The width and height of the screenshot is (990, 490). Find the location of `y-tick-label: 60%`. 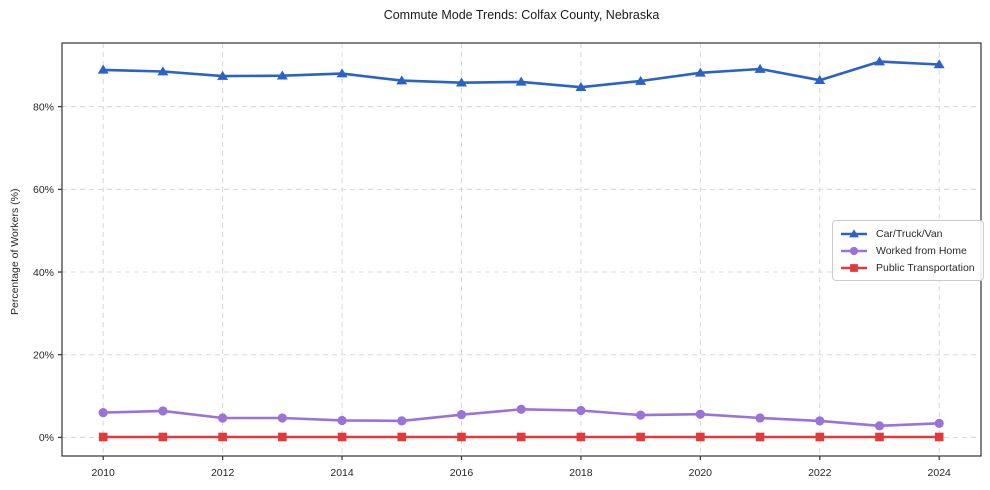

y-tick-label: 60% is located at coordinates (43, 190).